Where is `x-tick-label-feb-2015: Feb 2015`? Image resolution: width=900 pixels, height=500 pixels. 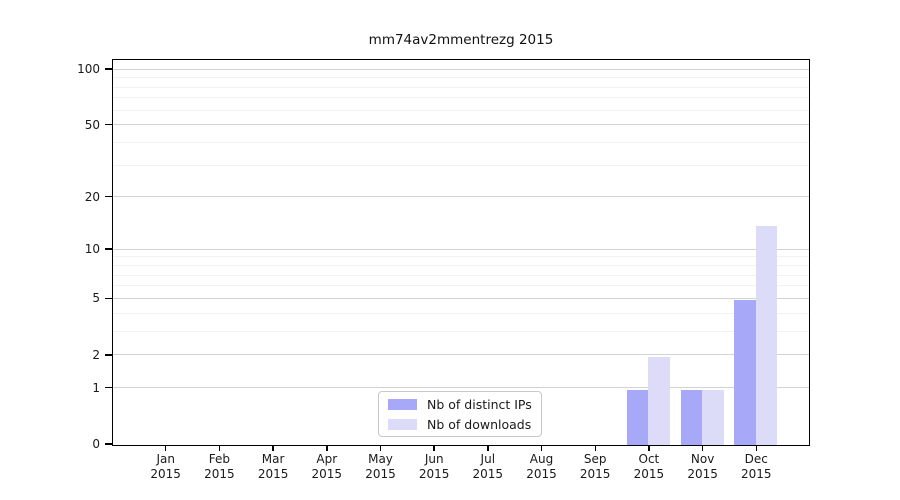 x-tick-label-feb-2015: Feb 2015 is located at coordinates (219, 466).